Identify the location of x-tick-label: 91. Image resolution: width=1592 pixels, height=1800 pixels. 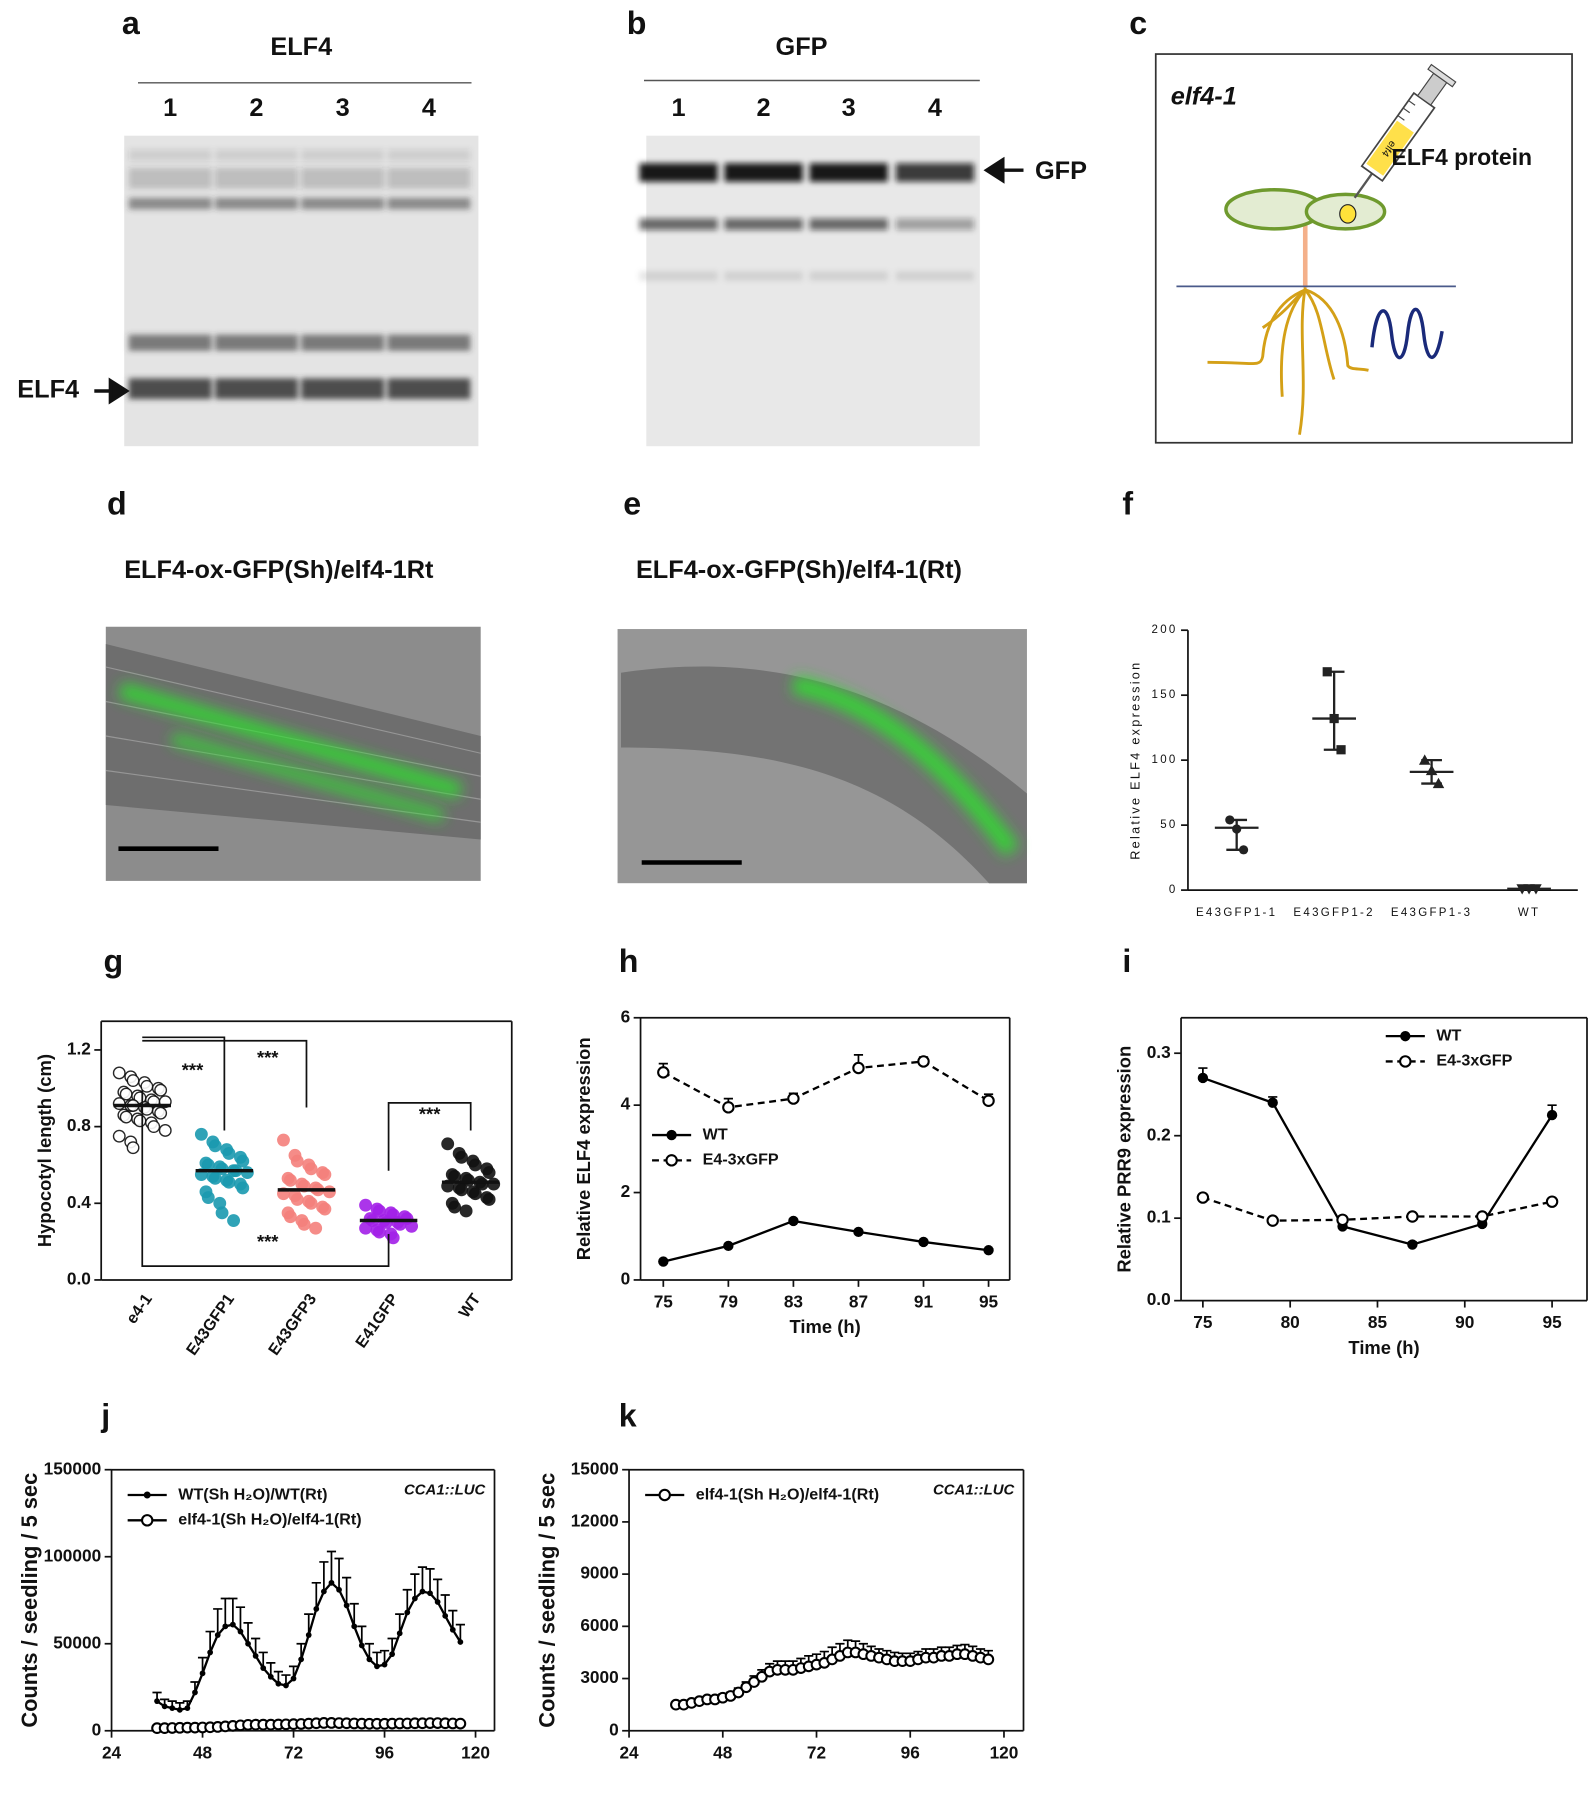
(924, 1302).